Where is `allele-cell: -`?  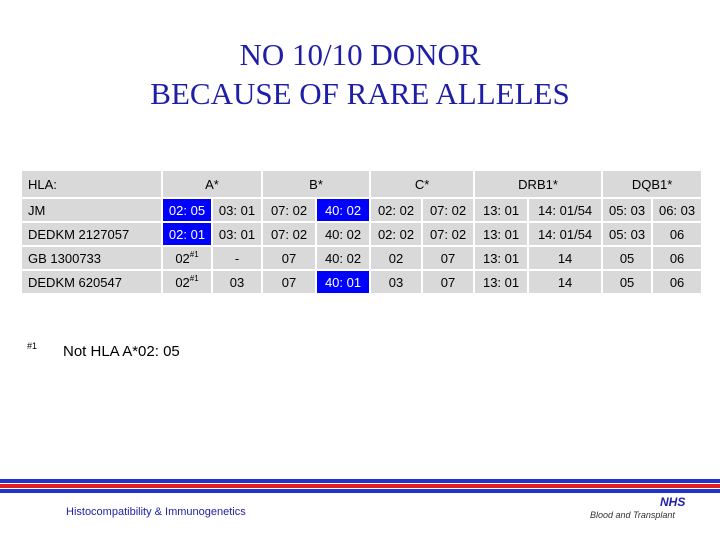
allele-cell: - is located at coordinates (238, 258).